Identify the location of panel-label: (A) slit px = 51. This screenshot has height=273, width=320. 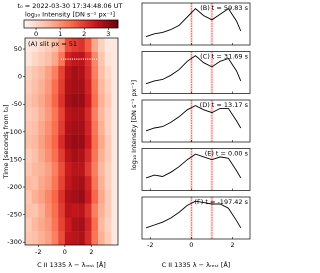
(52, 44).